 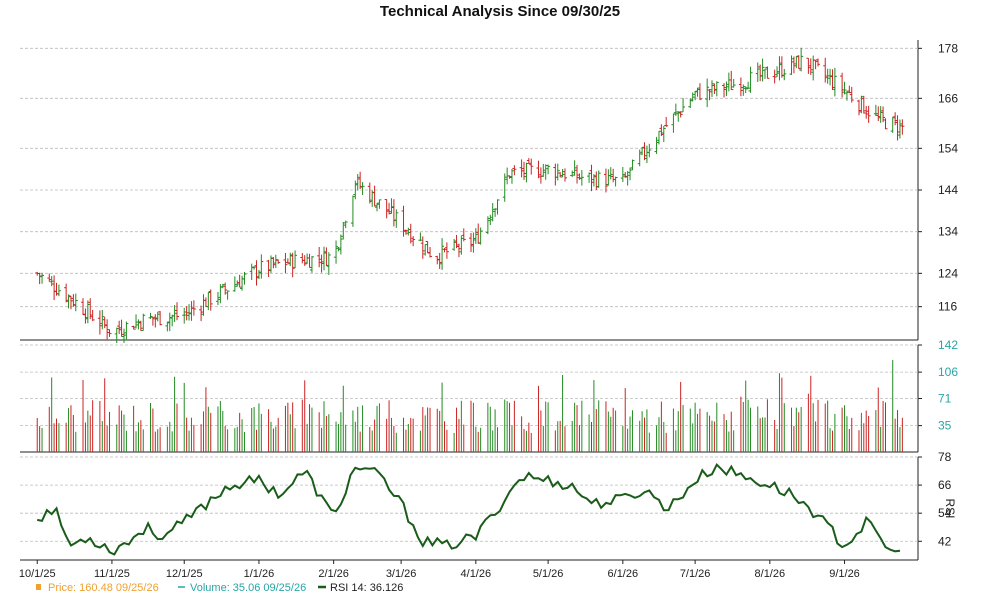 What do you see at coordinates (948, 372) in the screenshot?
I see `volume-tick-label: 106` at bounding box center [948, 372].